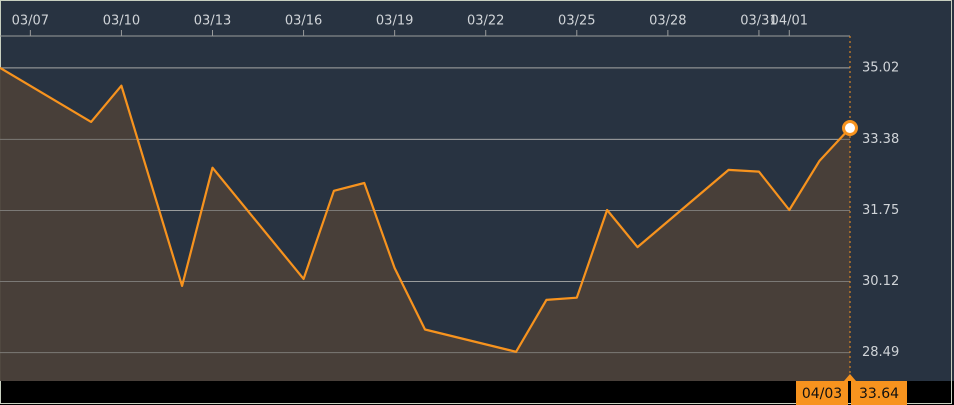  I want to click on x-tick-label: 03/07, so click(30, 21).